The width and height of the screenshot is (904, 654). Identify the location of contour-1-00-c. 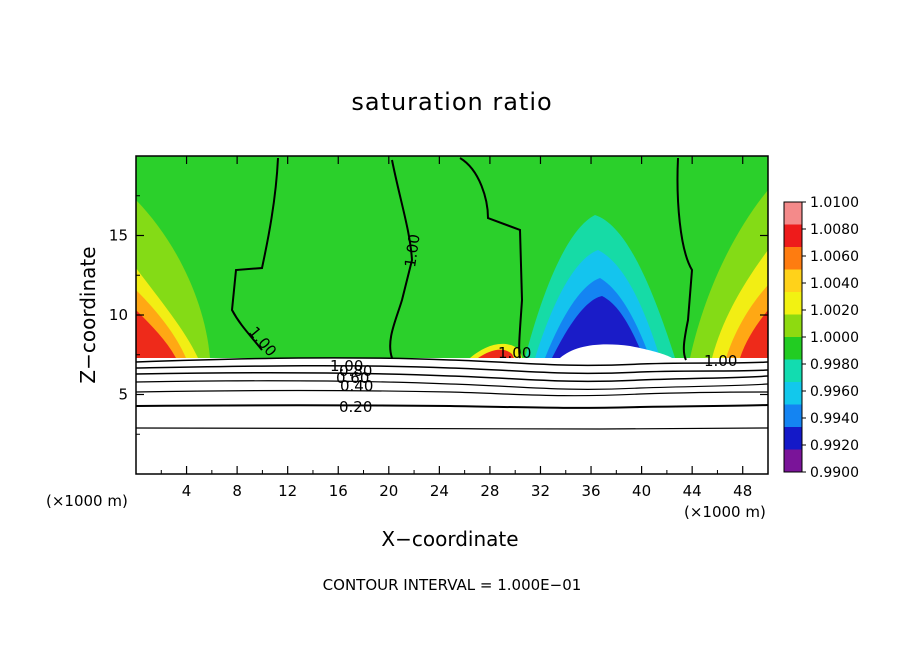
(491, 258).